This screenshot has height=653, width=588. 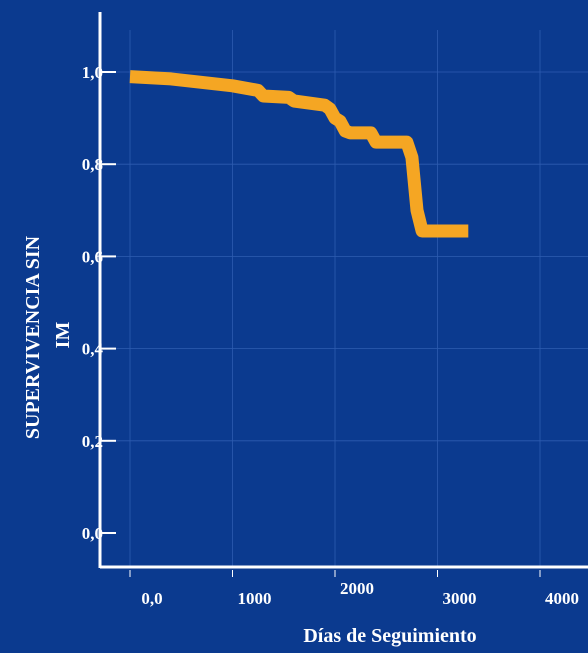 I want to click on y-axis-title: SUPERVIVENCIA SIN IM, so click(x=48, y=335).